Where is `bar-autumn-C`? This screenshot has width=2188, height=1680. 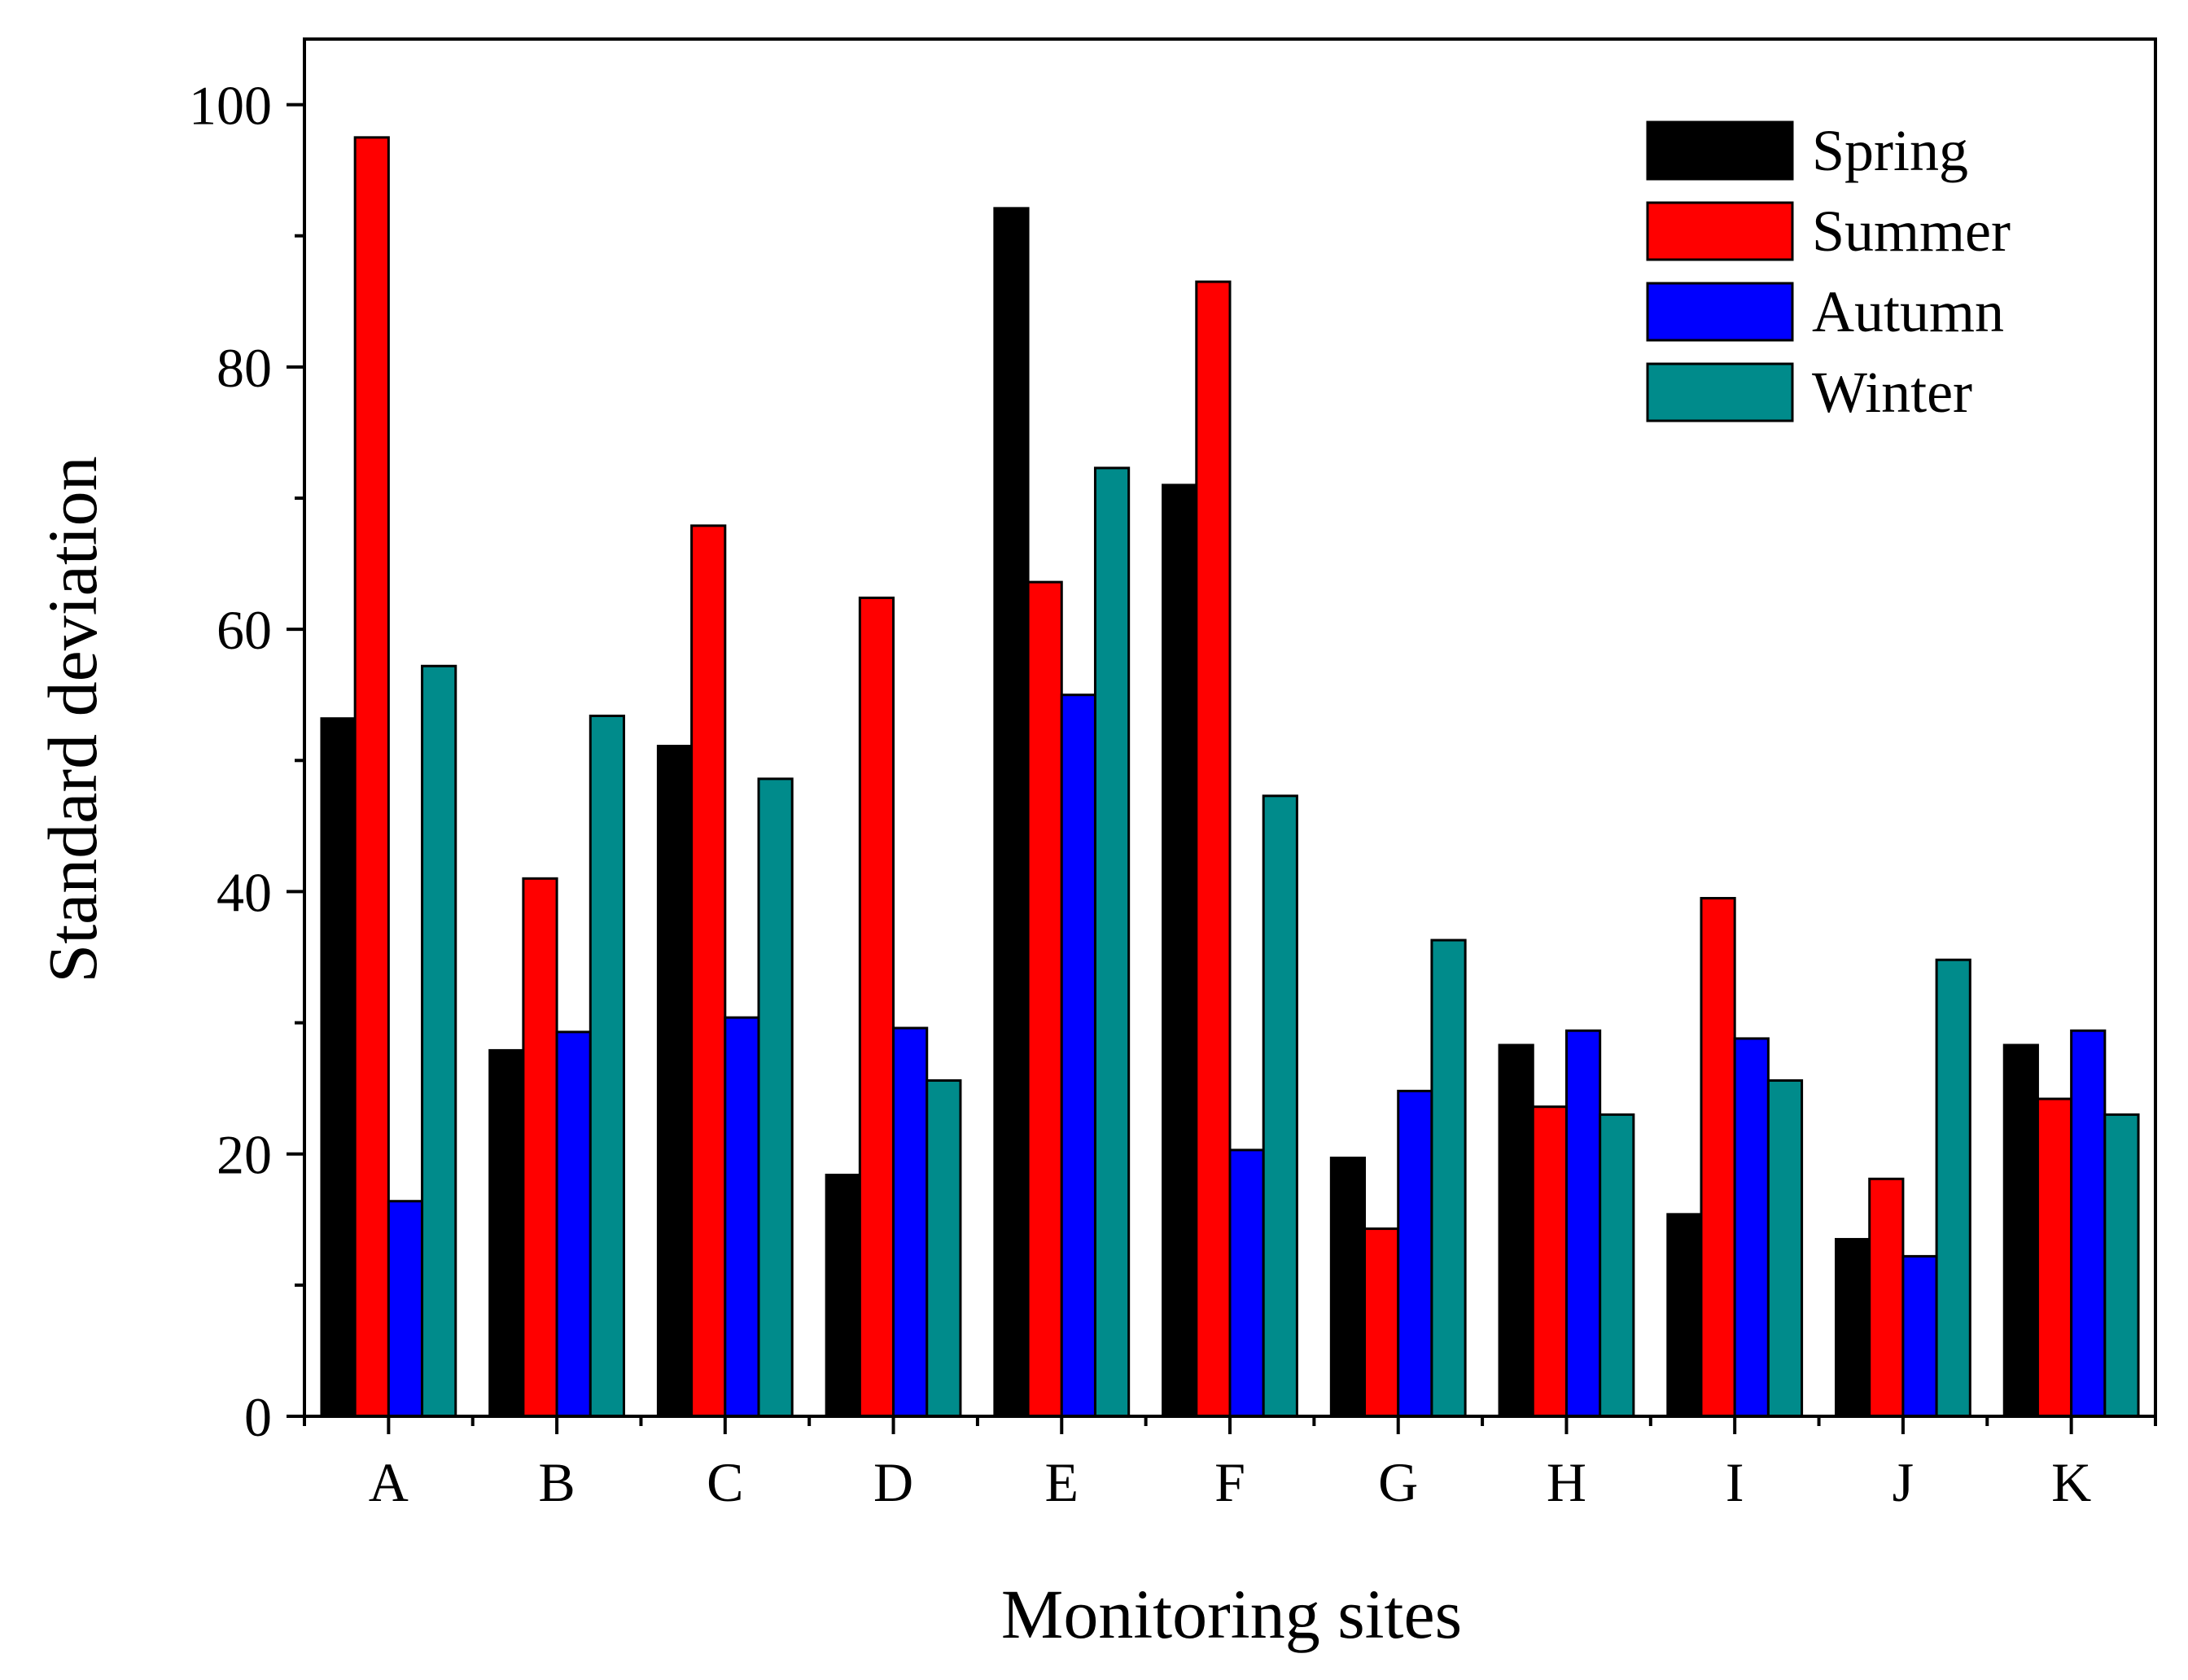
bar-autumn-C is located at coordinates (742, 1217).